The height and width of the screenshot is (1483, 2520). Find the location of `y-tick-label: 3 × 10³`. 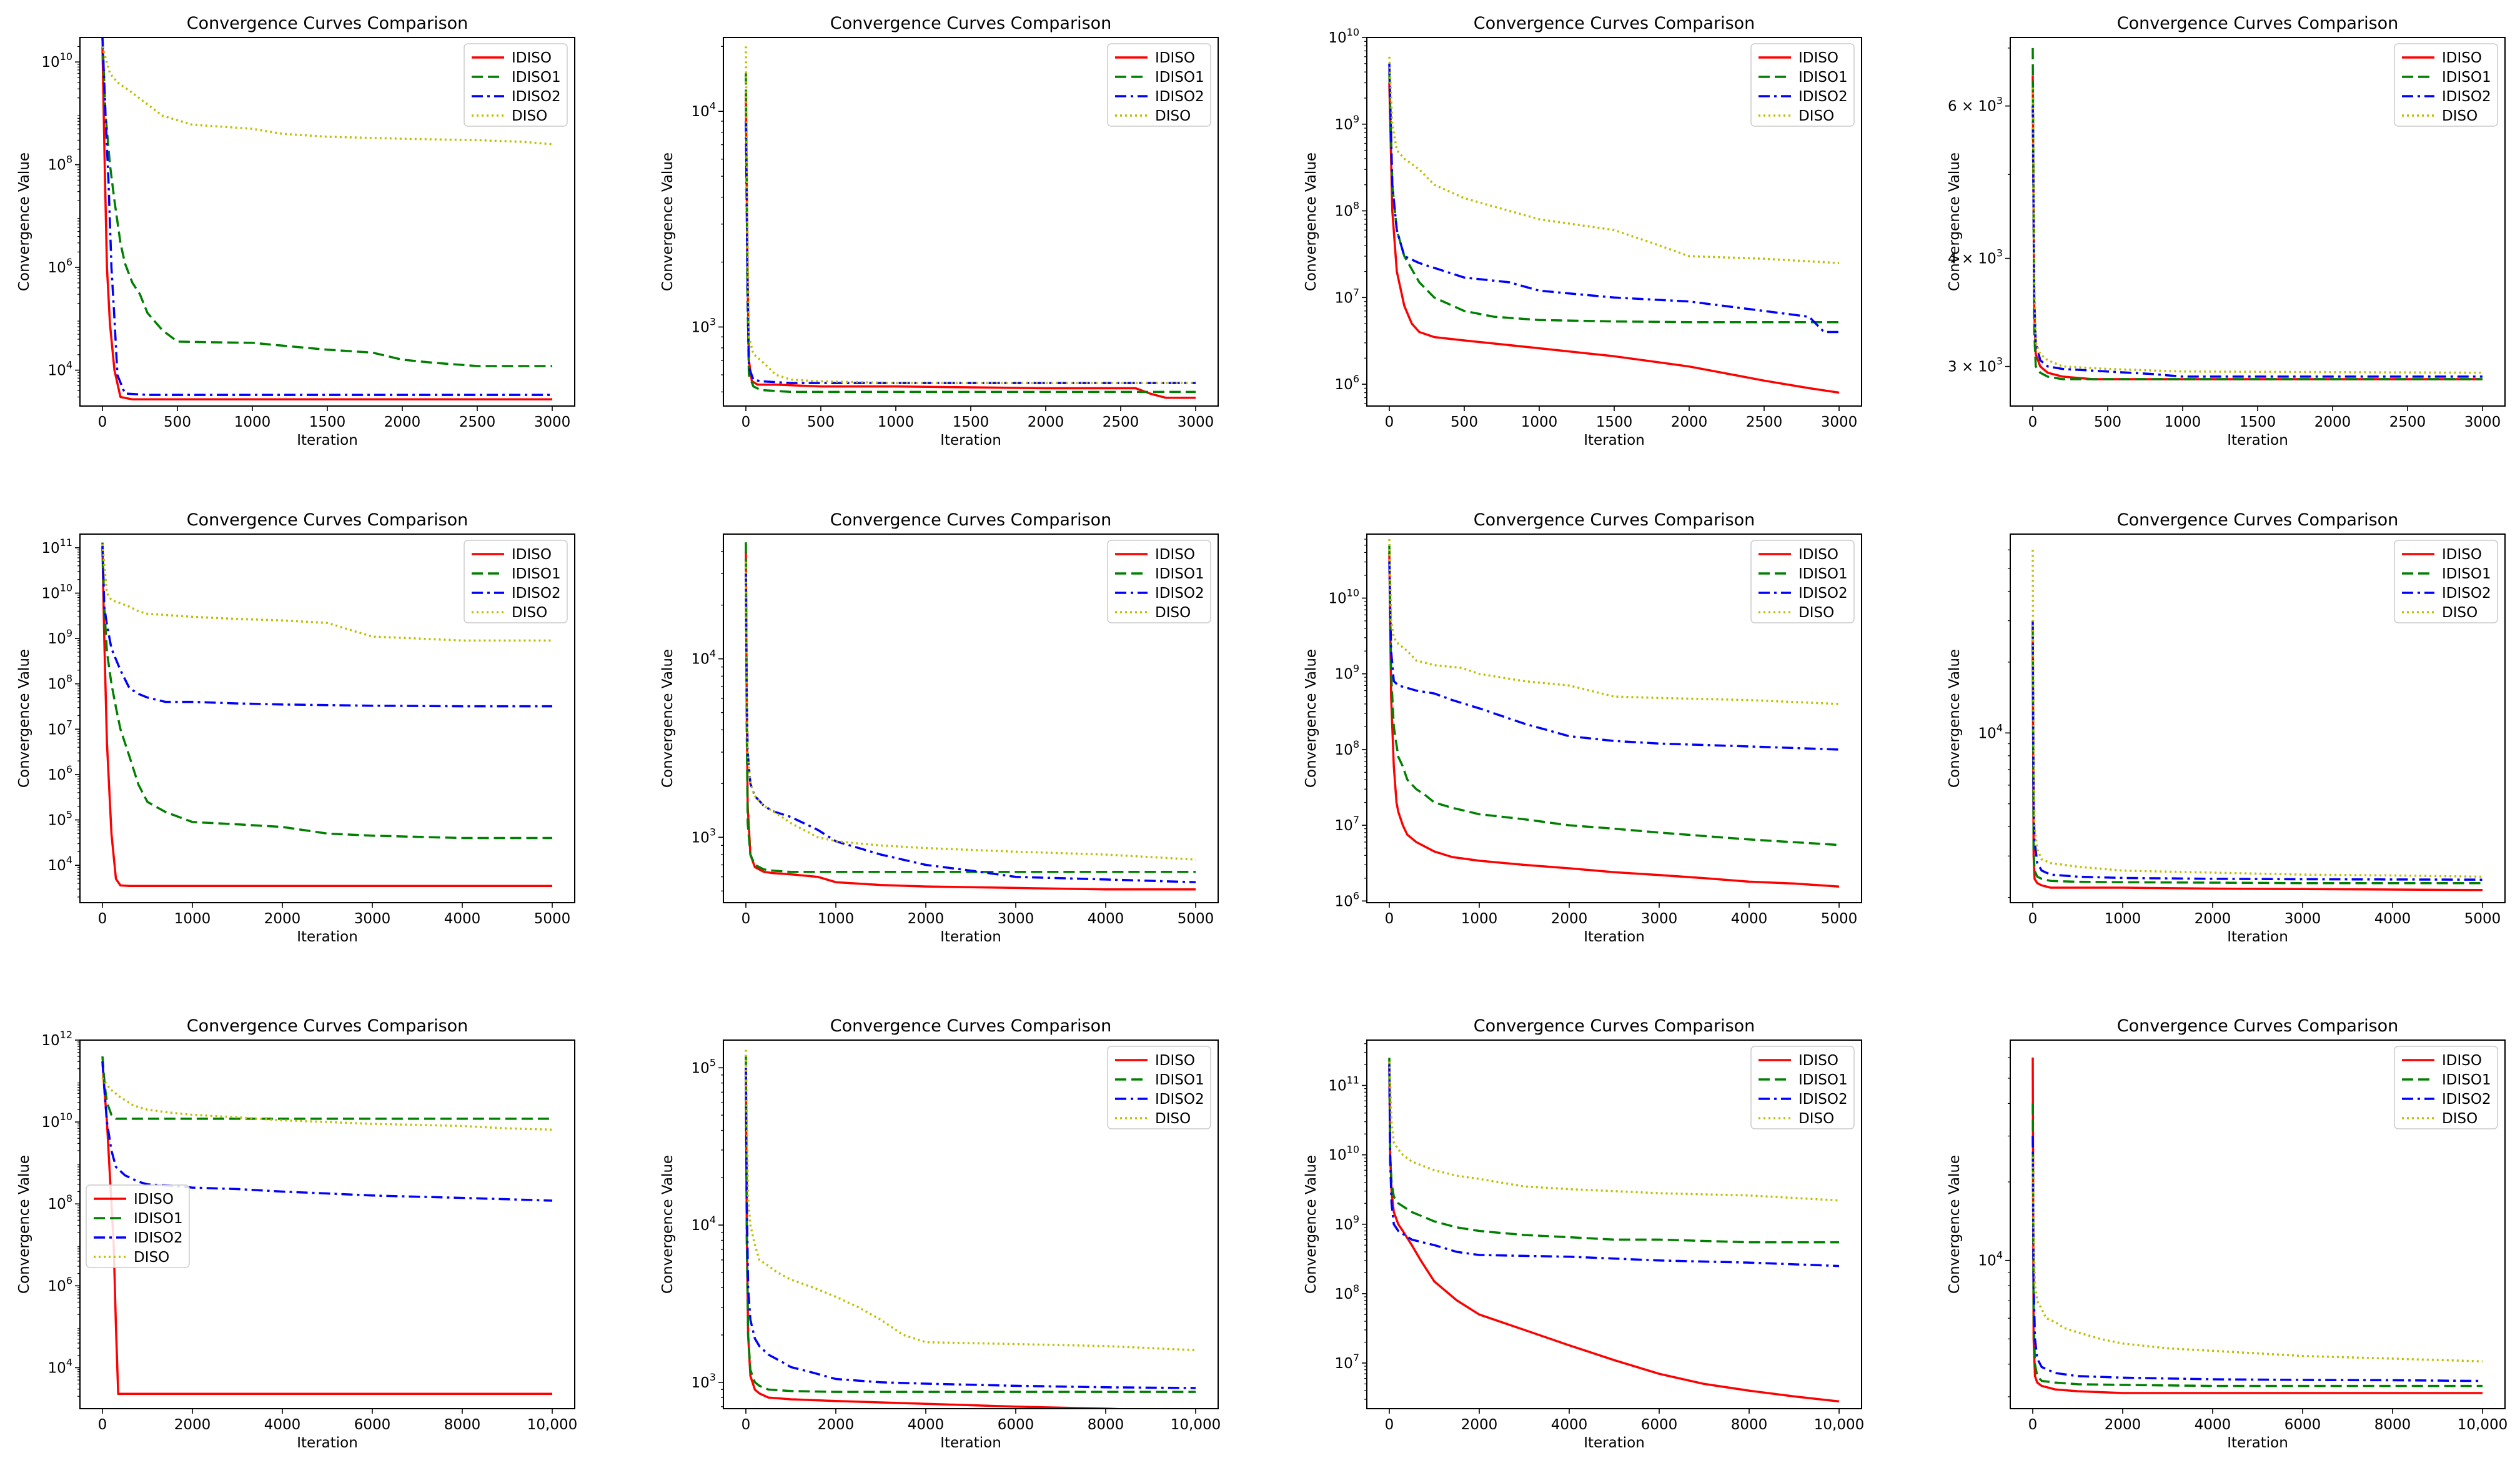

y-tick-label: 3 × 10³ is located at coordinates (1975, 365).